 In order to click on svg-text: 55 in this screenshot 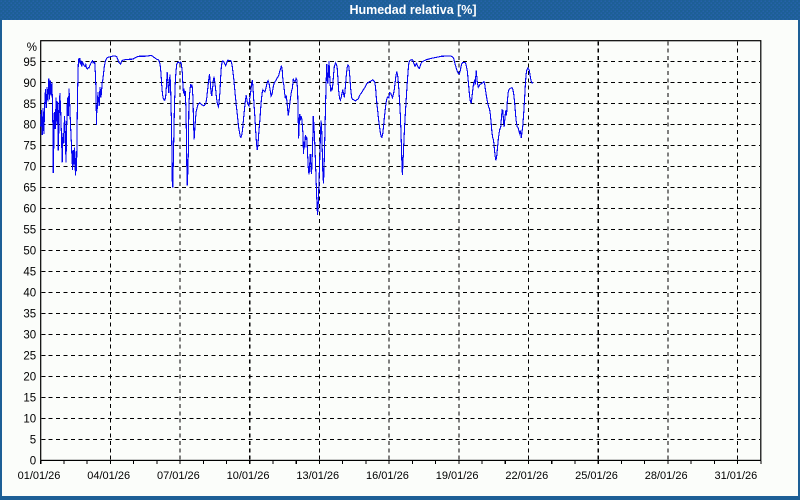, I will do `click(29, 231)`.